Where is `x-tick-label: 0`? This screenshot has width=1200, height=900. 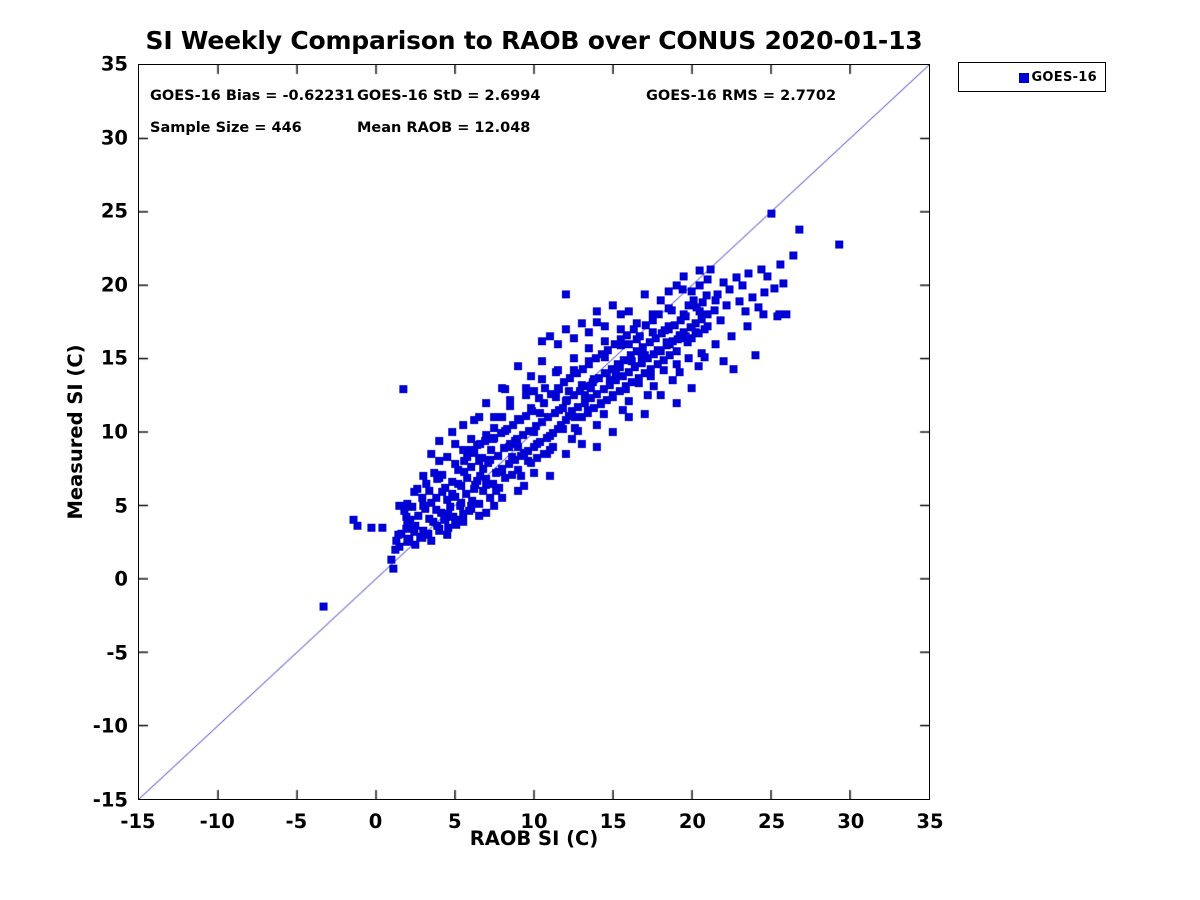 x-tick-label: 0 is located at coordinates (375, 821).